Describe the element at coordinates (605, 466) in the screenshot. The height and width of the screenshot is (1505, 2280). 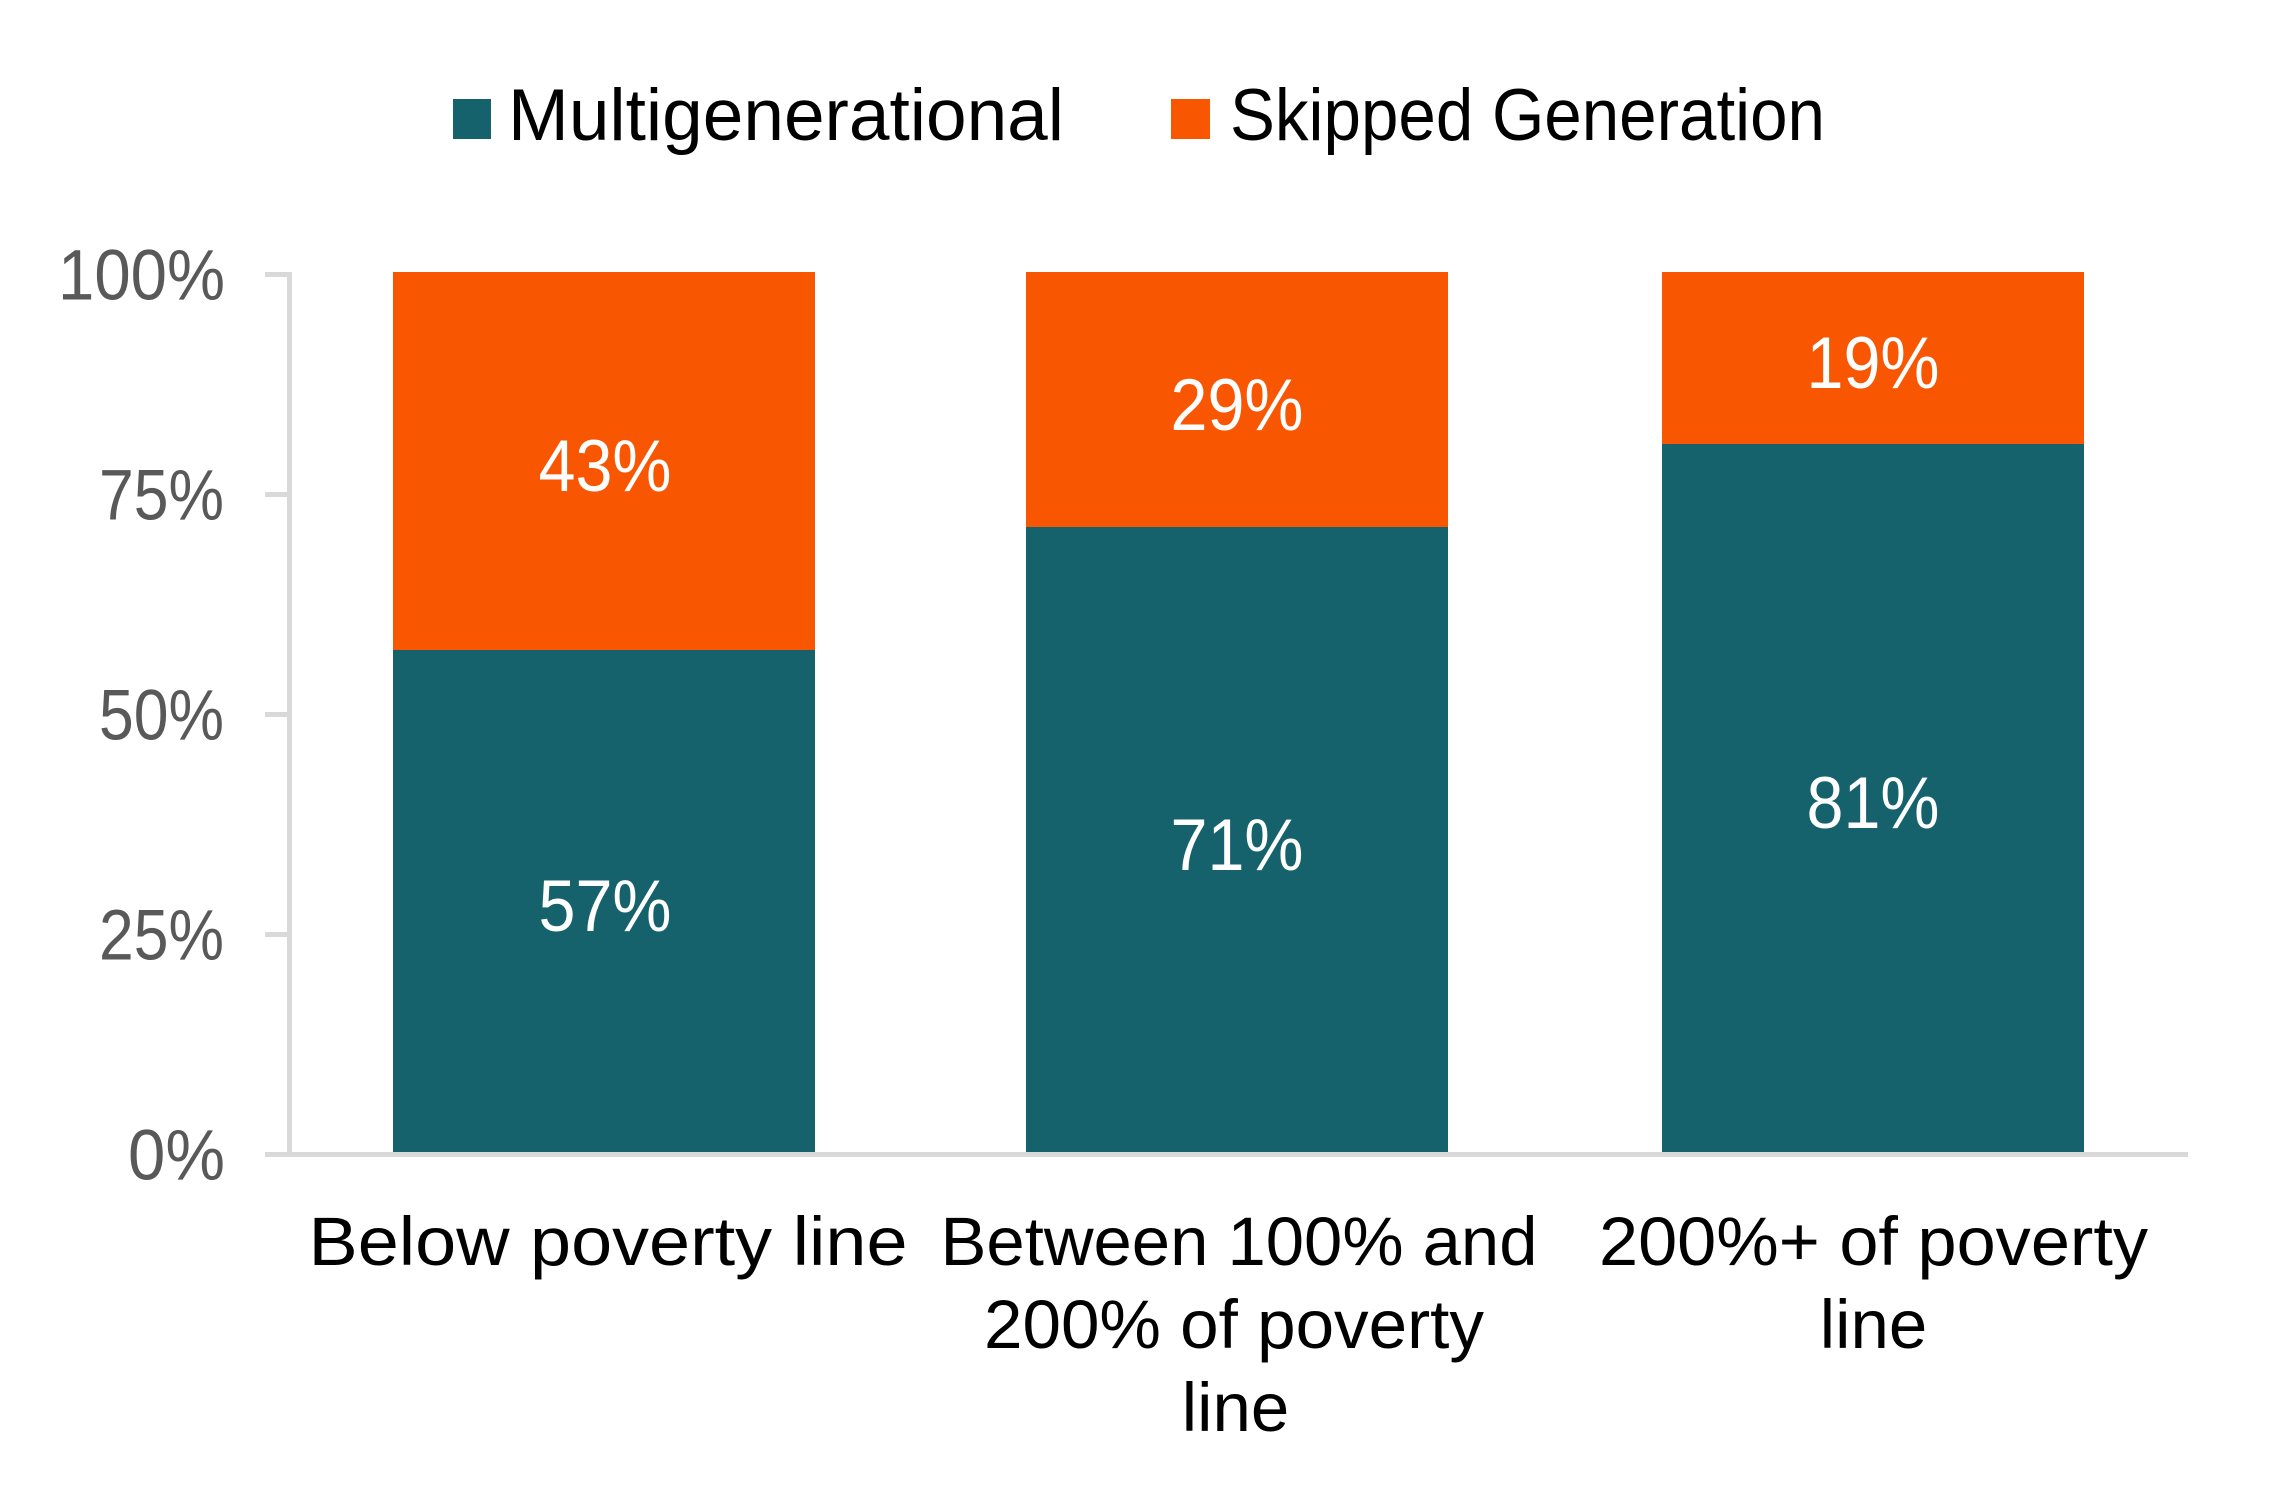
I see `svg-text: 43%` at that location.